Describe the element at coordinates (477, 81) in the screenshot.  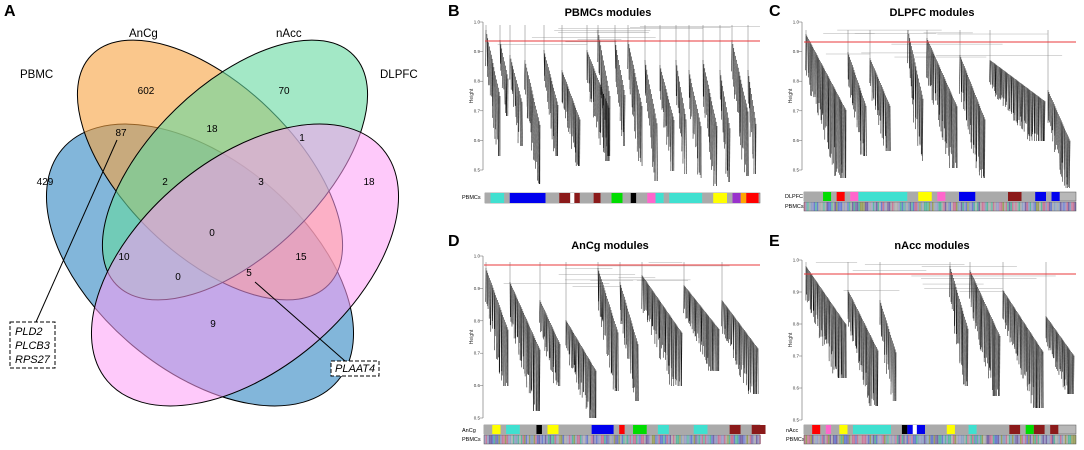
I see `axis-tick-label: 0.8` at that location.